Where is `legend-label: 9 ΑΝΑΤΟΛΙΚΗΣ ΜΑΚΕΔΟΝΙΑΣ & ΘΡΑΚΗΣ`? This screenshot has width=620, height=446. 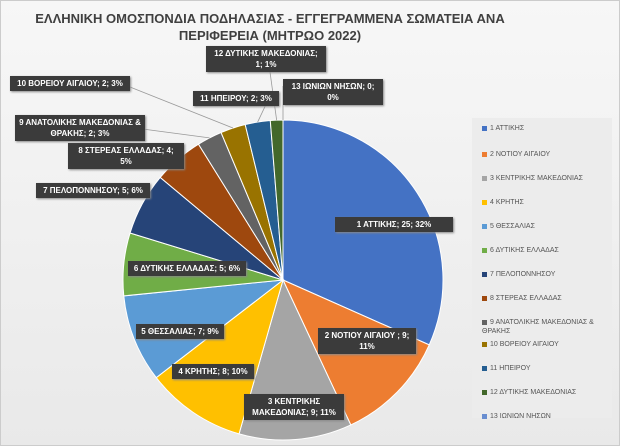 legend-label: 9 ΑΝΑΤΟΛΙΚΗΣ ΜΑΚΕΔΟΝΙΑΣ & ΘΡΑΚΗΣ is located at coordinates (538, 327).